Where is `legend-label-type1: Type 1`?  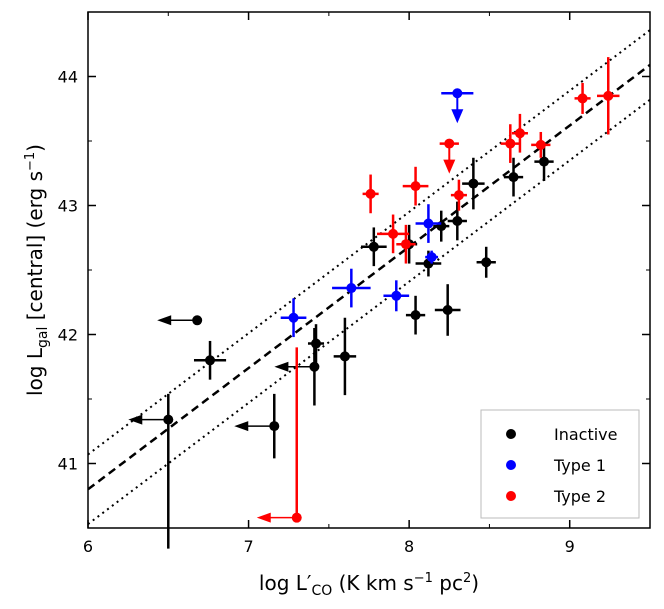 legend-label-type1: Type 1 is located at coordinates (579, 465).